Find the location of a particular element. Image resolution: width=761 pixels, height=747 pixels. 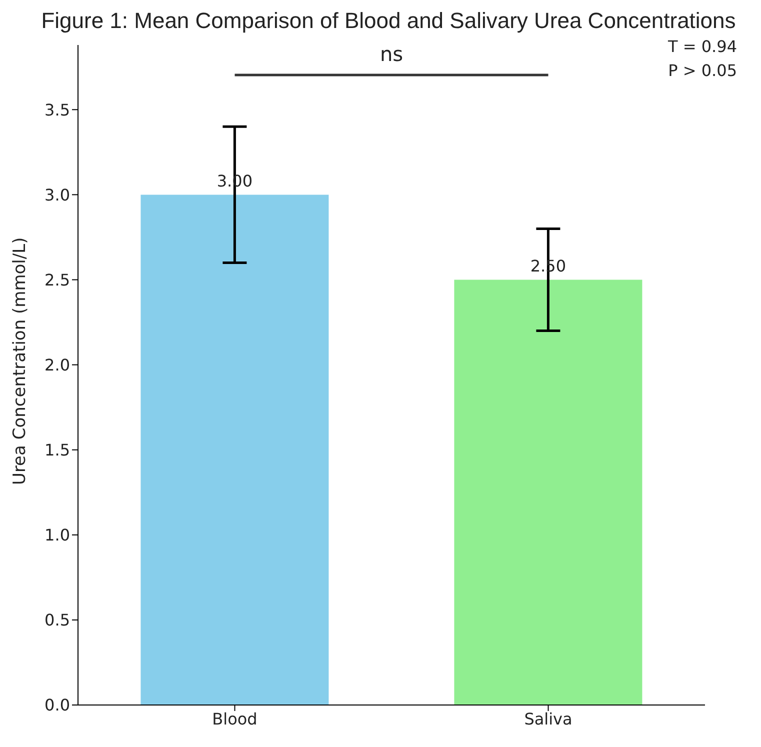

chart-title: Figure 1: Mean Comparison of Blood and Salivary Urea Concentrations is located at coordinates (388, 20).